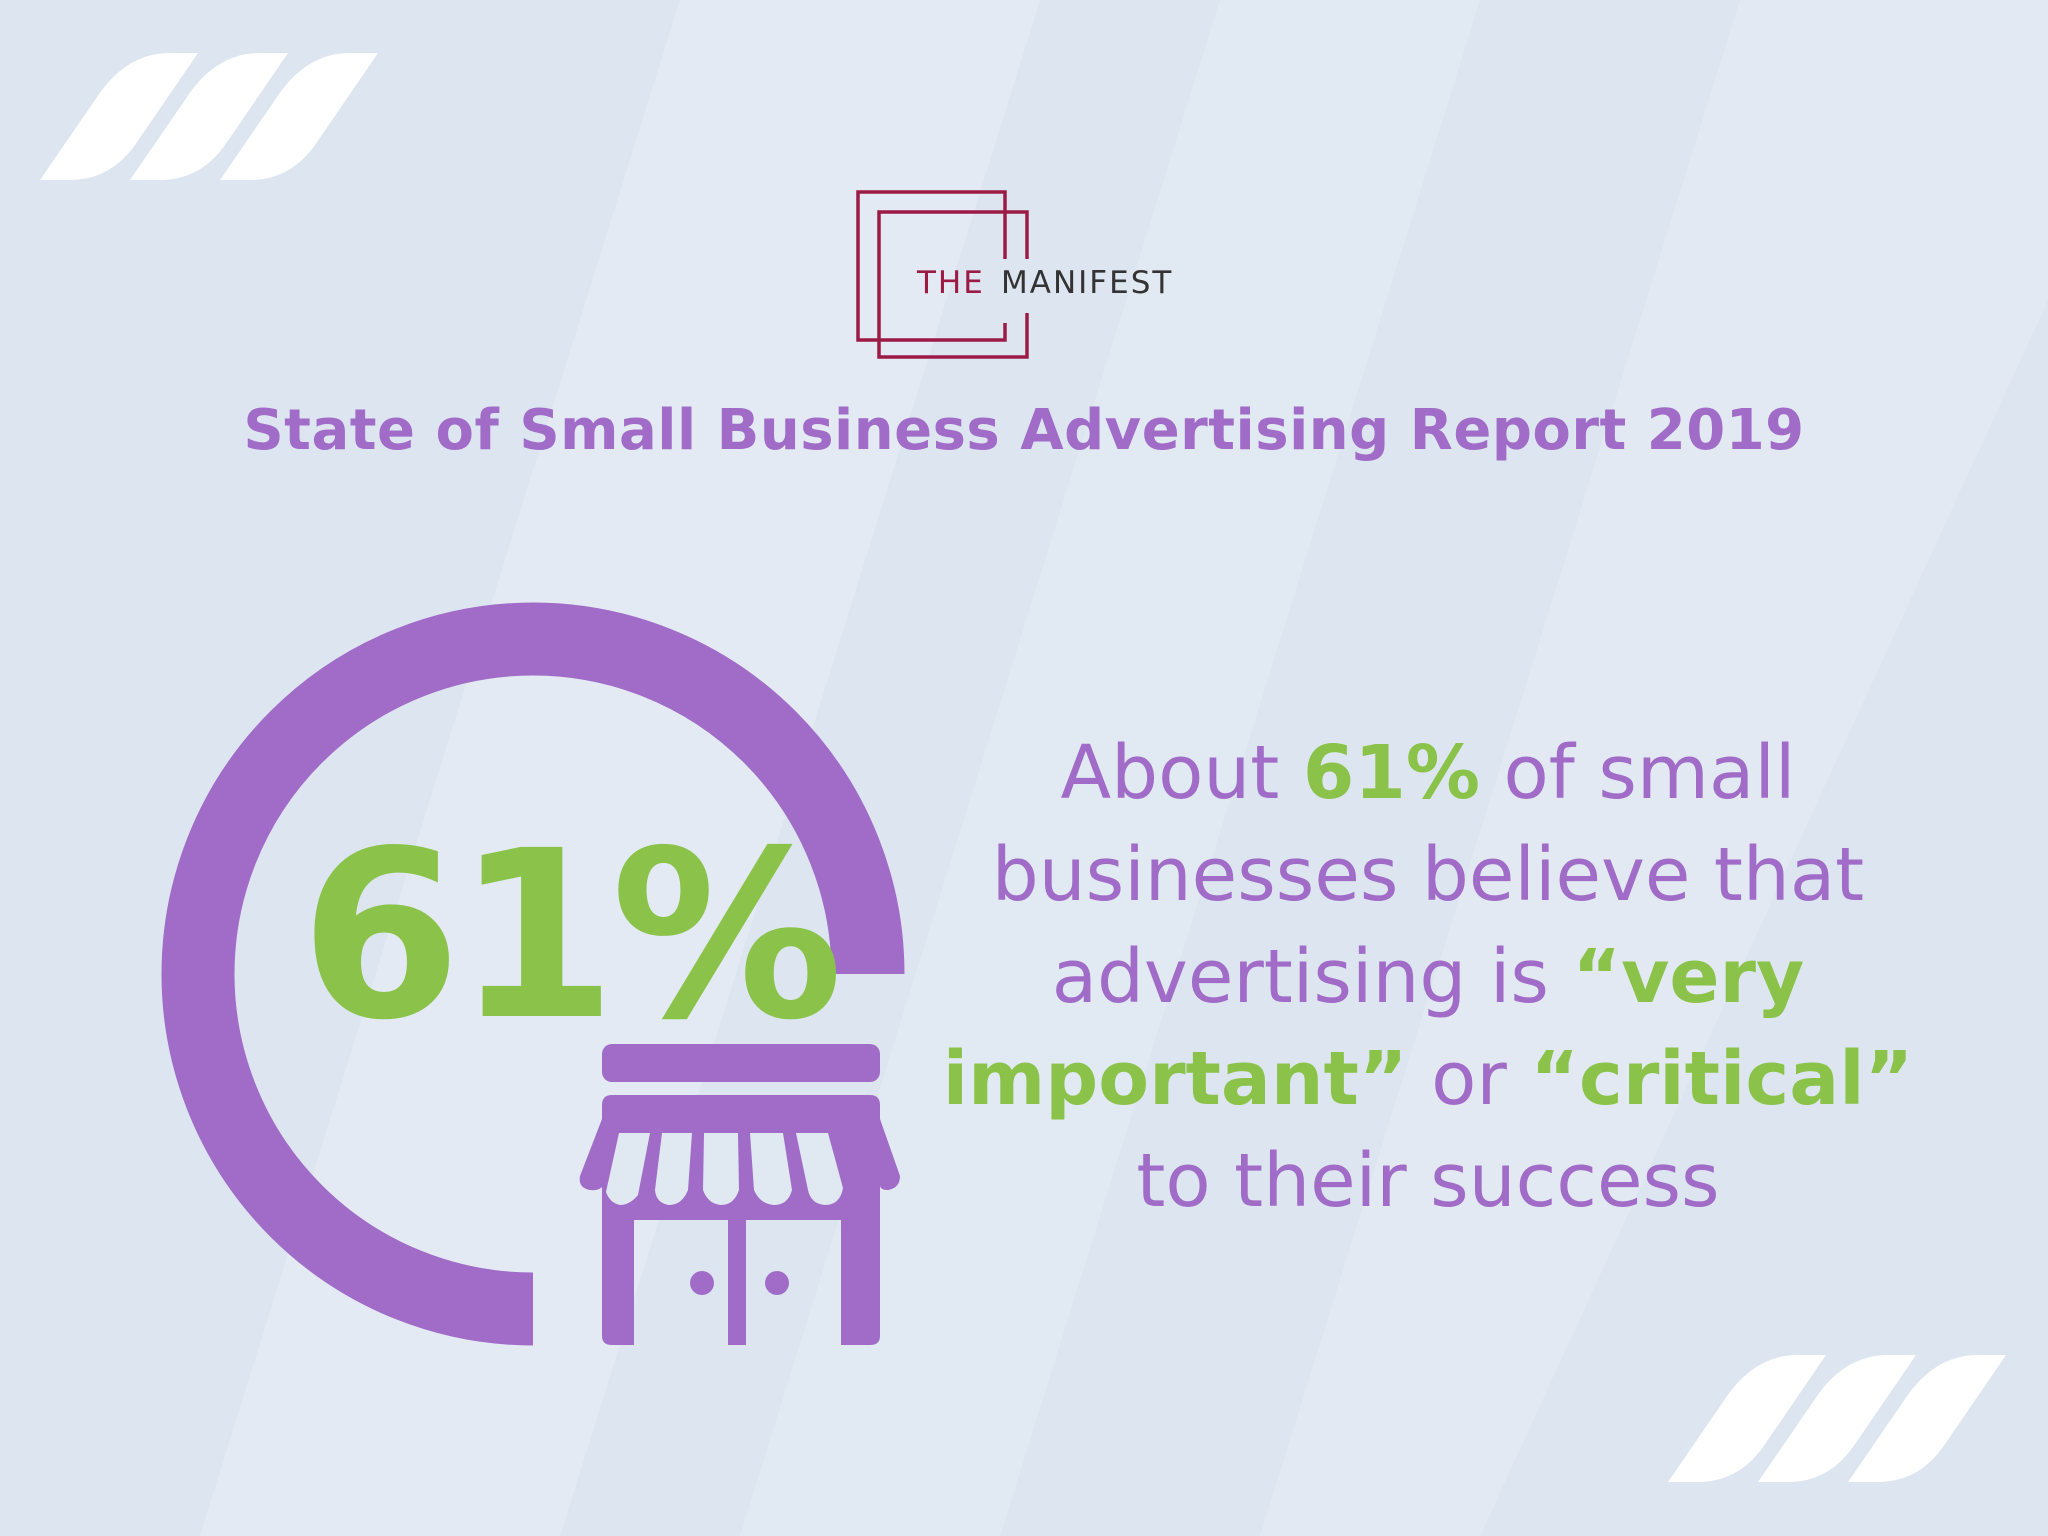 This screenshot has width=2048, height=1536. What do you see at coordinates (1373, 1028) in the screenshot?
I see `statement-highlight-very-important: “very important”` at bounding box center [1373, 1028].